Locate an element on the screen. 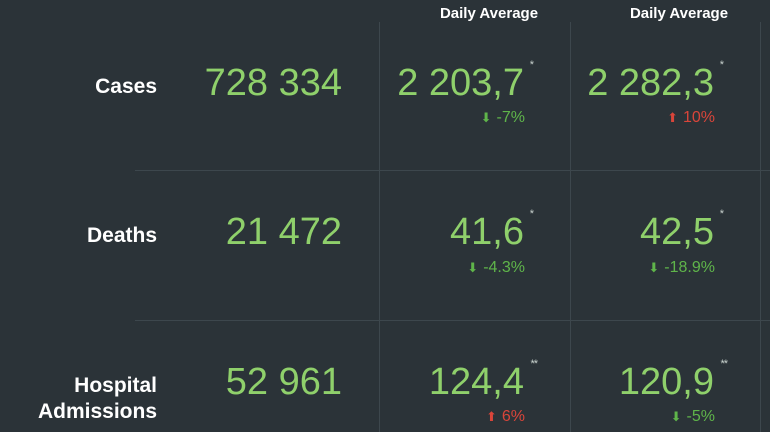  change-text: -18.9% is located at coordinates (689, 267).